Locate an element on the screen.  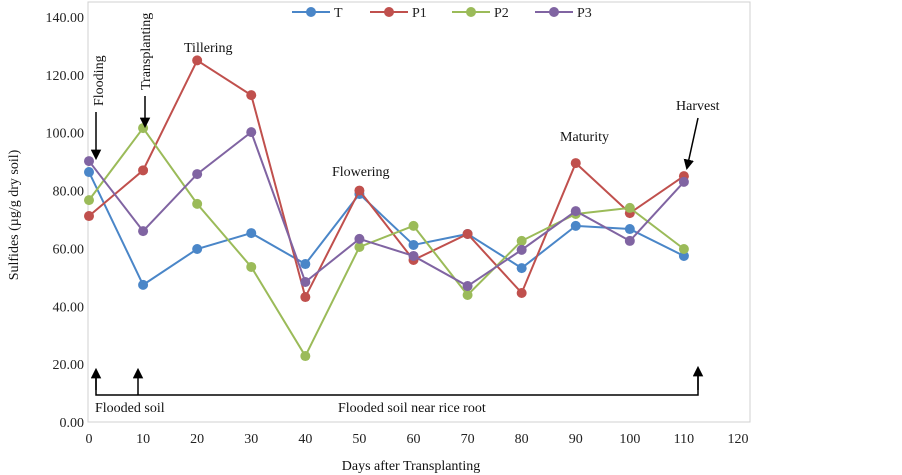
x-tick-label: 110 is located at coordinates (684, 439).